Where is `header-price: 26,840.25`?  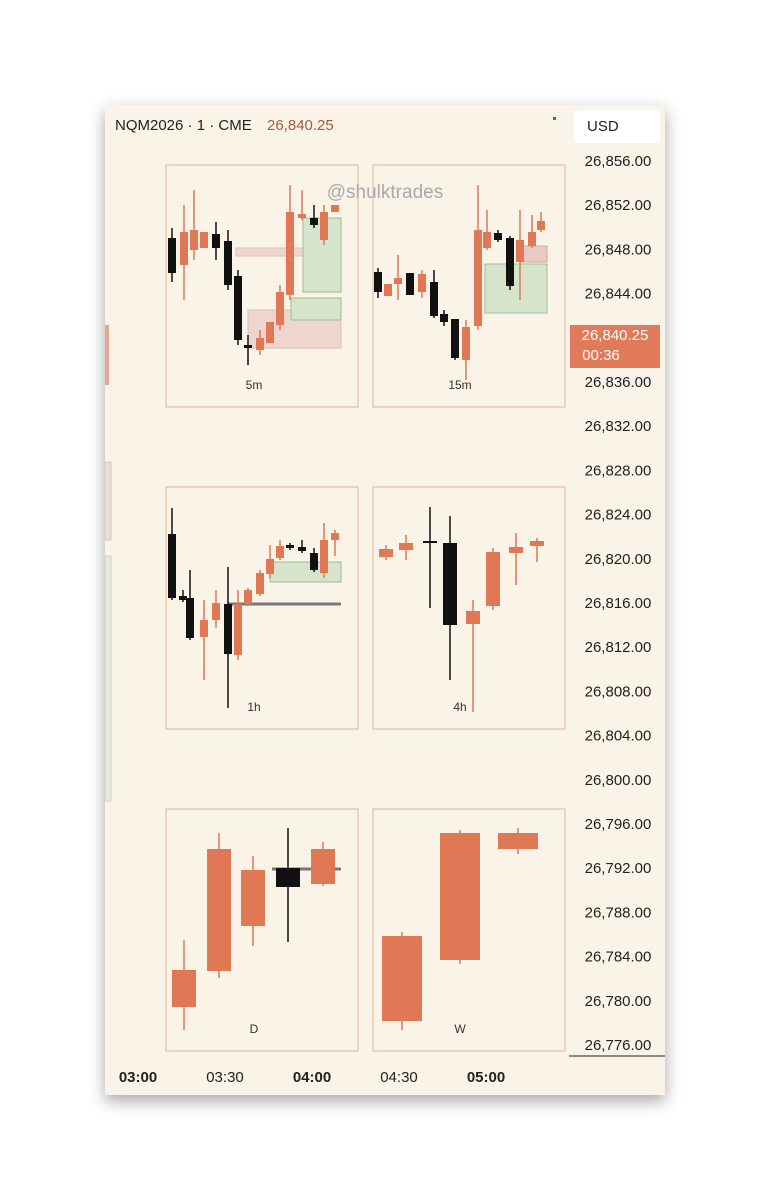
header-price: 26,840.25 is located at coordinates (300, 125).